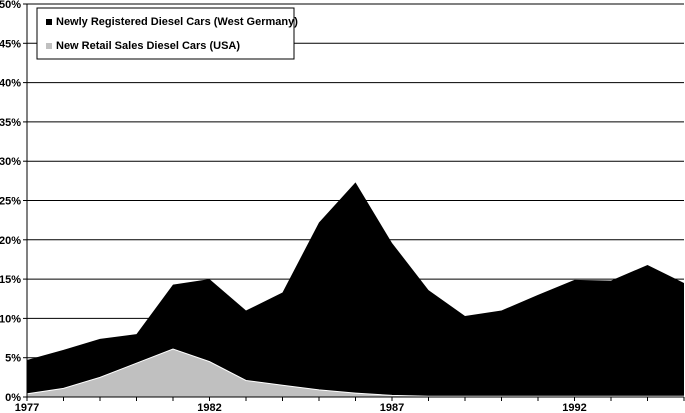 Image resolution: width=685 pixels, height=413 pixels. I want to click on y-tick-label: 0%, so click(13, 398).